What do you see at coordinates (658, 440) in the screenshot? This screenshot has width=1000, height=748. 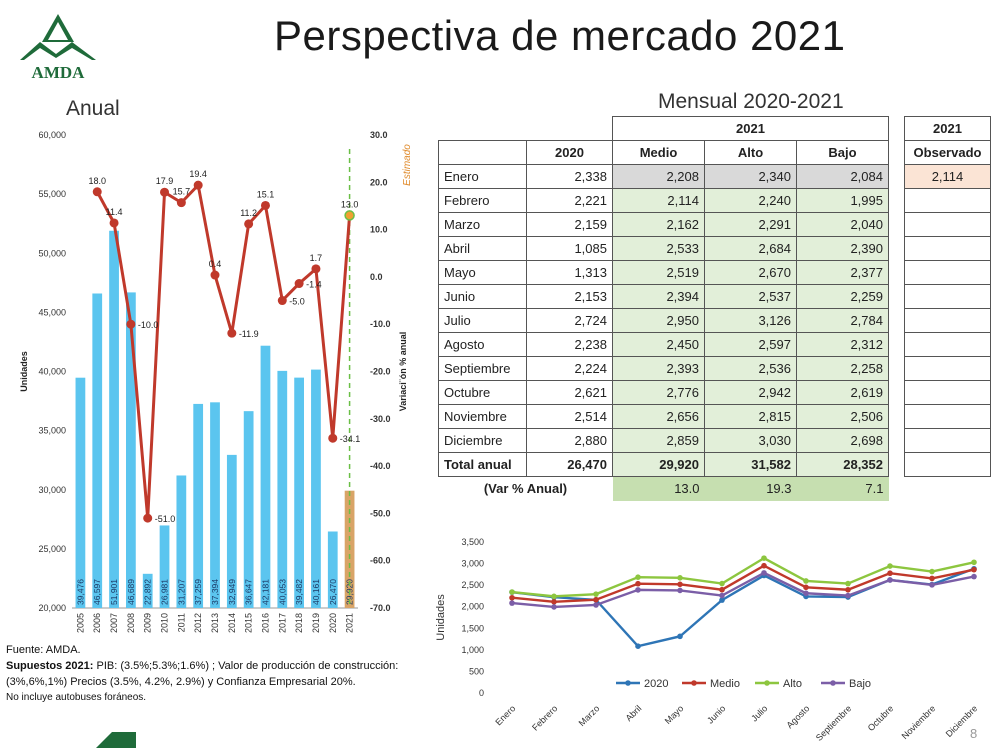 I see `value-medio: 2,859` at bounding box center [658, 440].